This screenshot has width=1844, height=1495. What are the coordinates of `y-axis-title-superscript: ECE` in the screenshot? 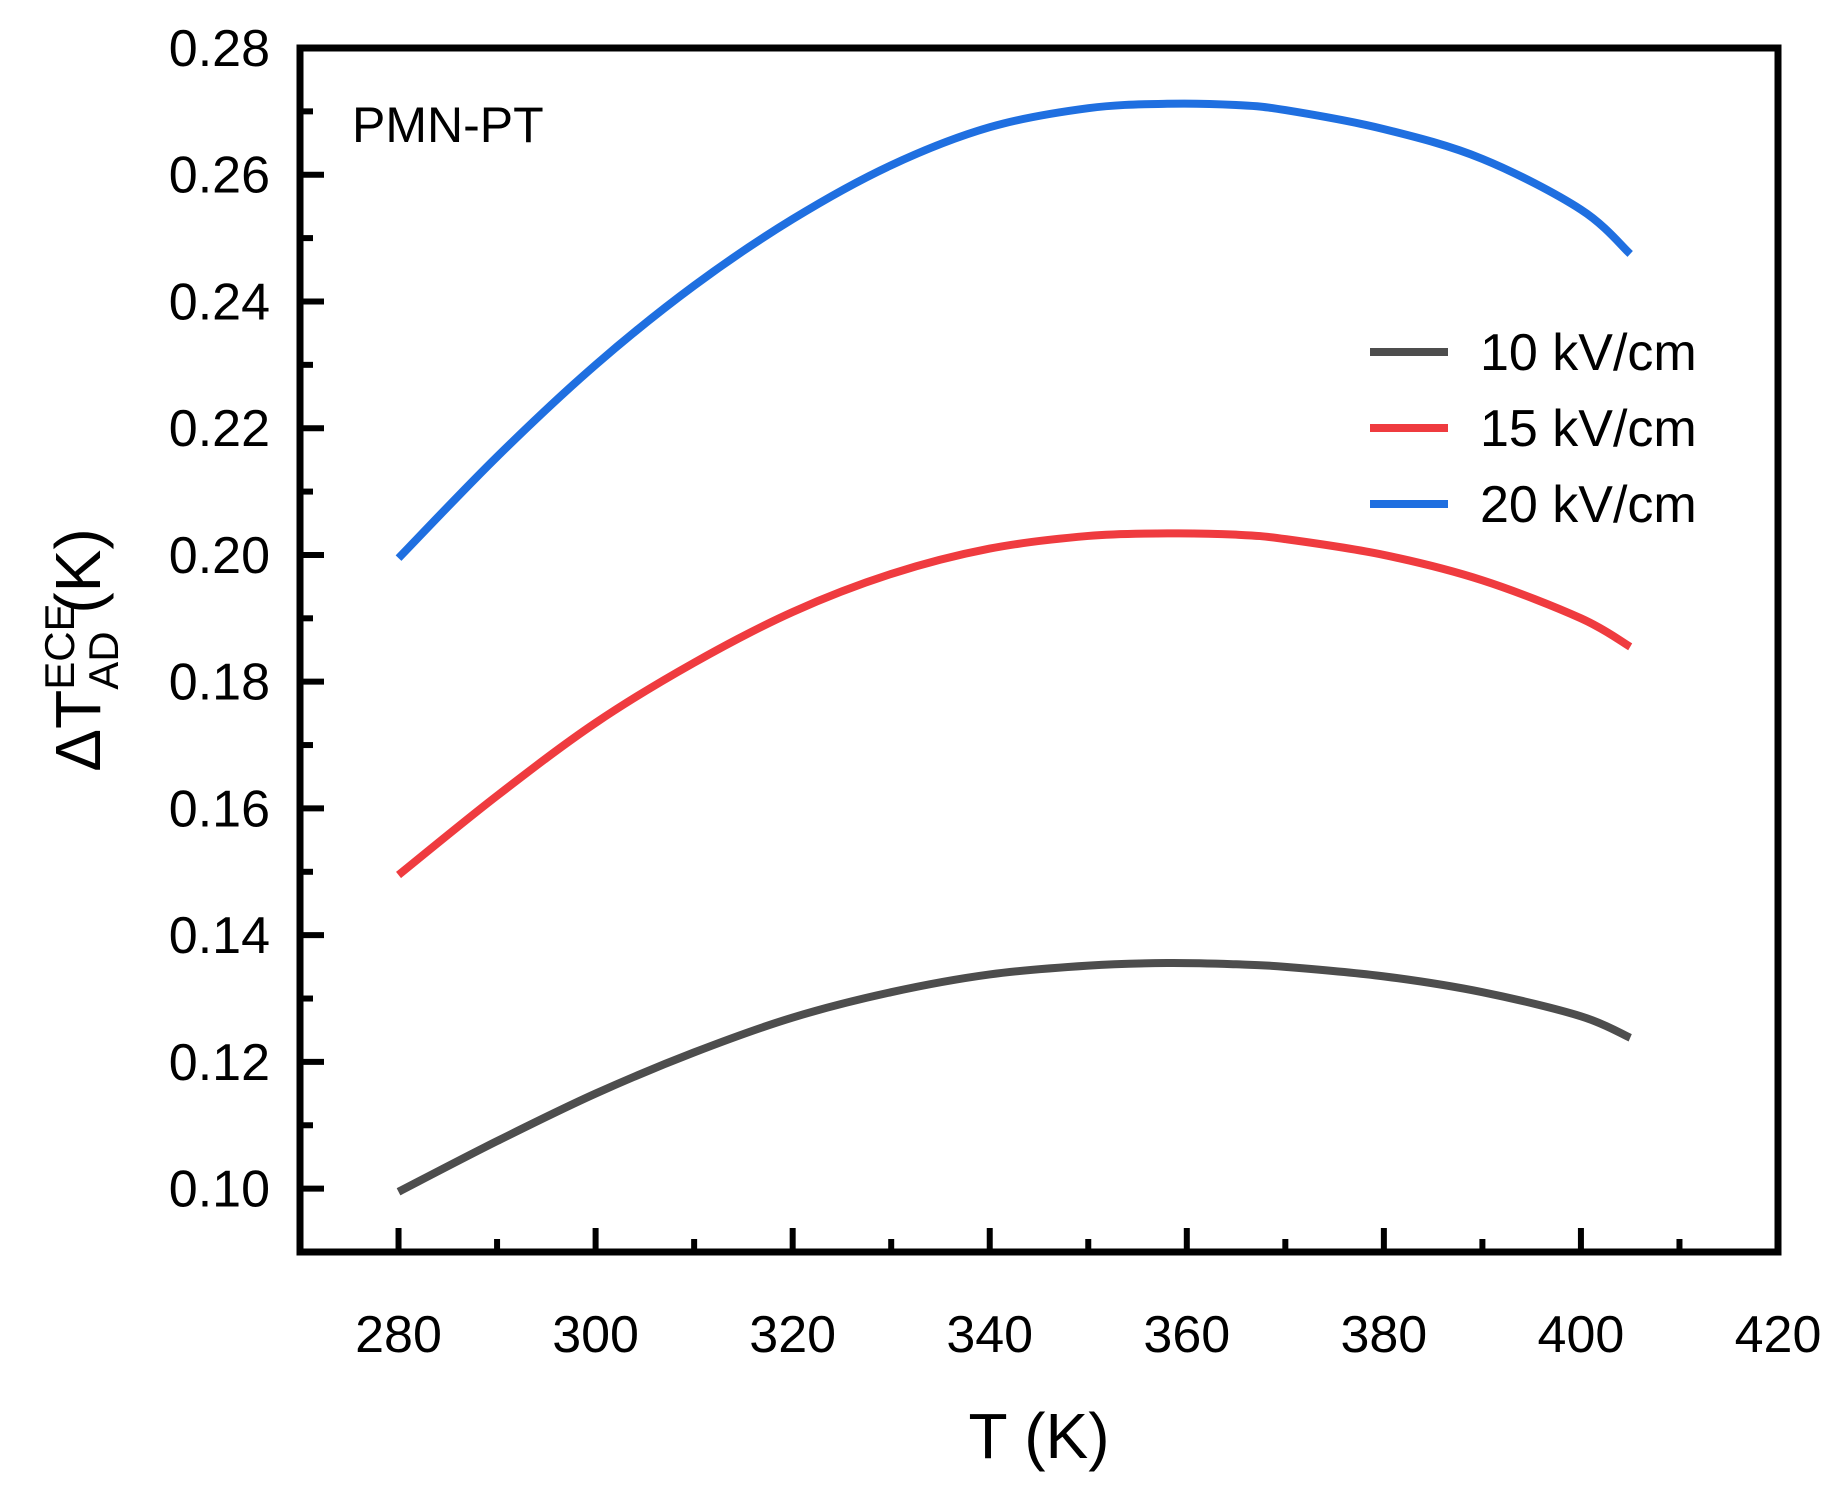 It's located at (59, 646).